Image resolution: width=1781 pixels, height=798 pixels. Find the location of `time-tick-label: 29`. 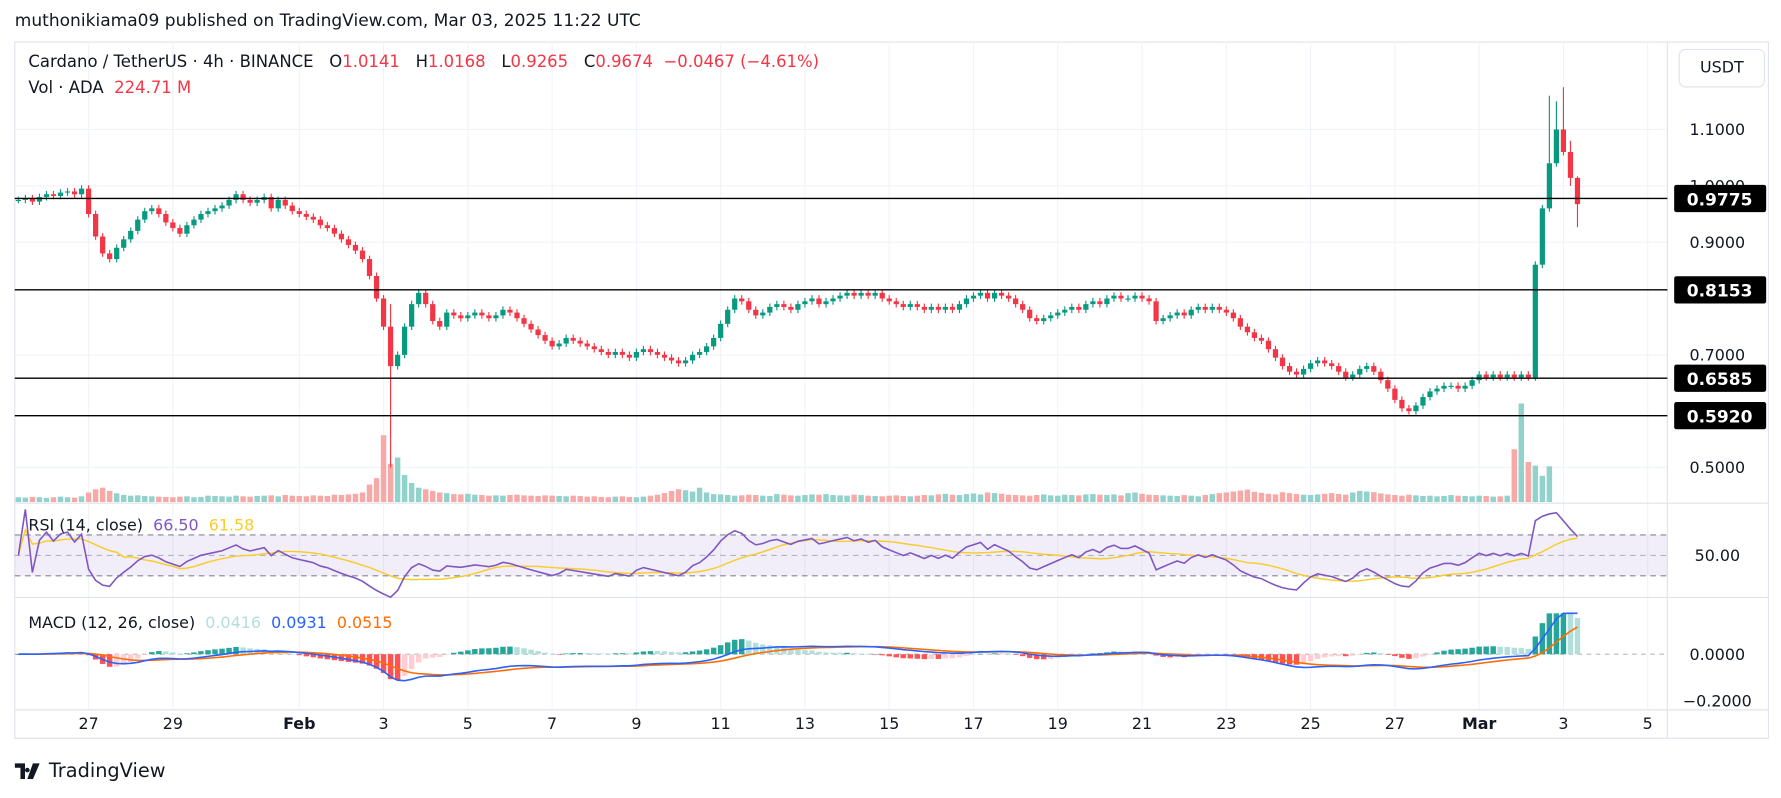

time-tick-label: 29 is located at coordinates (173, 723).